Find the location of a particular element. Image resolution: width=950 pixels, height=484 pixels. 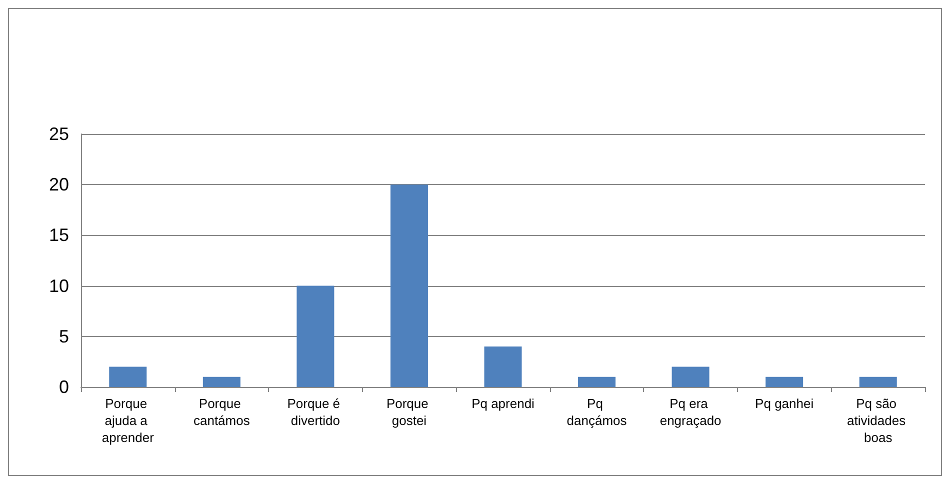

x-tick-label: Pq dançámos is located at coordinates (597, 412).